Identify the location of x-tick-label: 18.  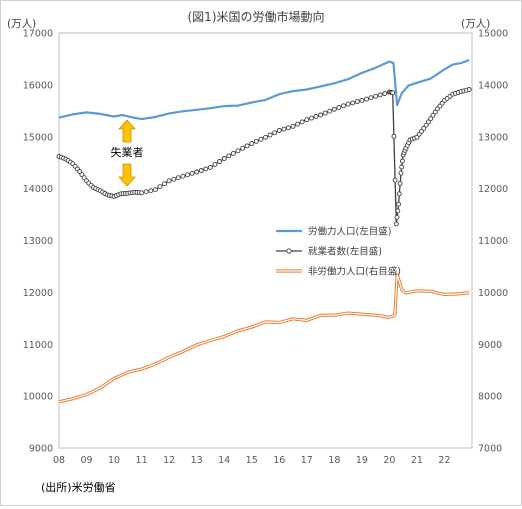
(334, 460).